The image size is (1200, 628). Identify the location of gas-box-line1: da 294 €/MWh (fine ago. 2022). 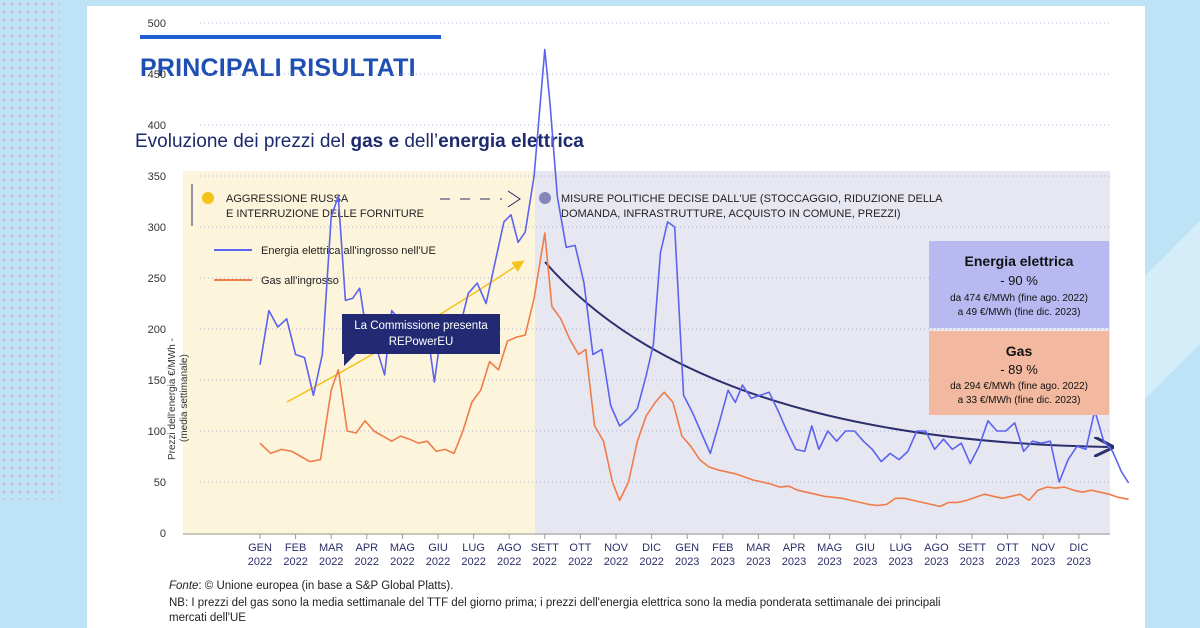
(1019, 386).